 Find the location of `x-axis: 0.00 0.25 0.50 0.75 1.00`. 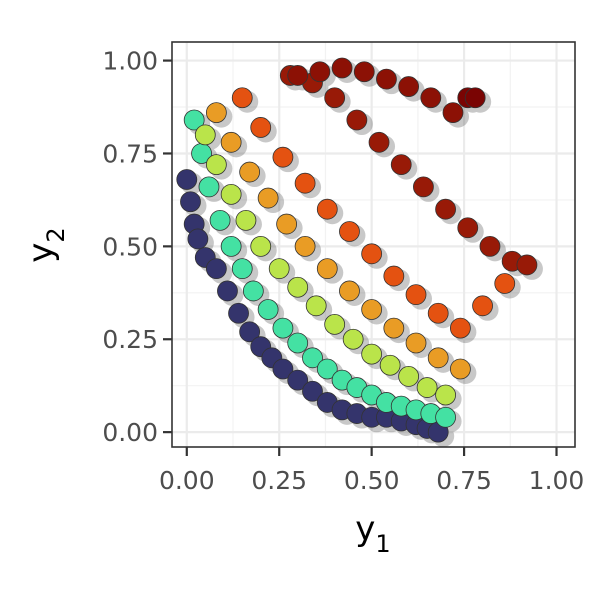

x-axis: 0.00 0.25 0.50 0.75 1.00 is located at coordinates (371, 471).